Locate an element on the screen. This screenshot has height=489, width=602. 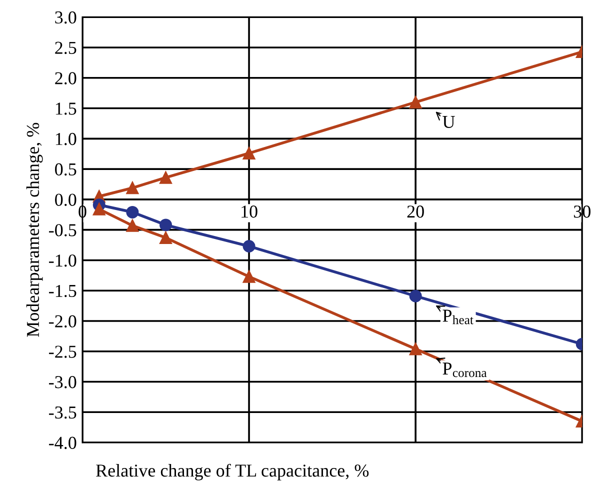
y-tick-label: 0.5 is located at coordinates (65, 169).